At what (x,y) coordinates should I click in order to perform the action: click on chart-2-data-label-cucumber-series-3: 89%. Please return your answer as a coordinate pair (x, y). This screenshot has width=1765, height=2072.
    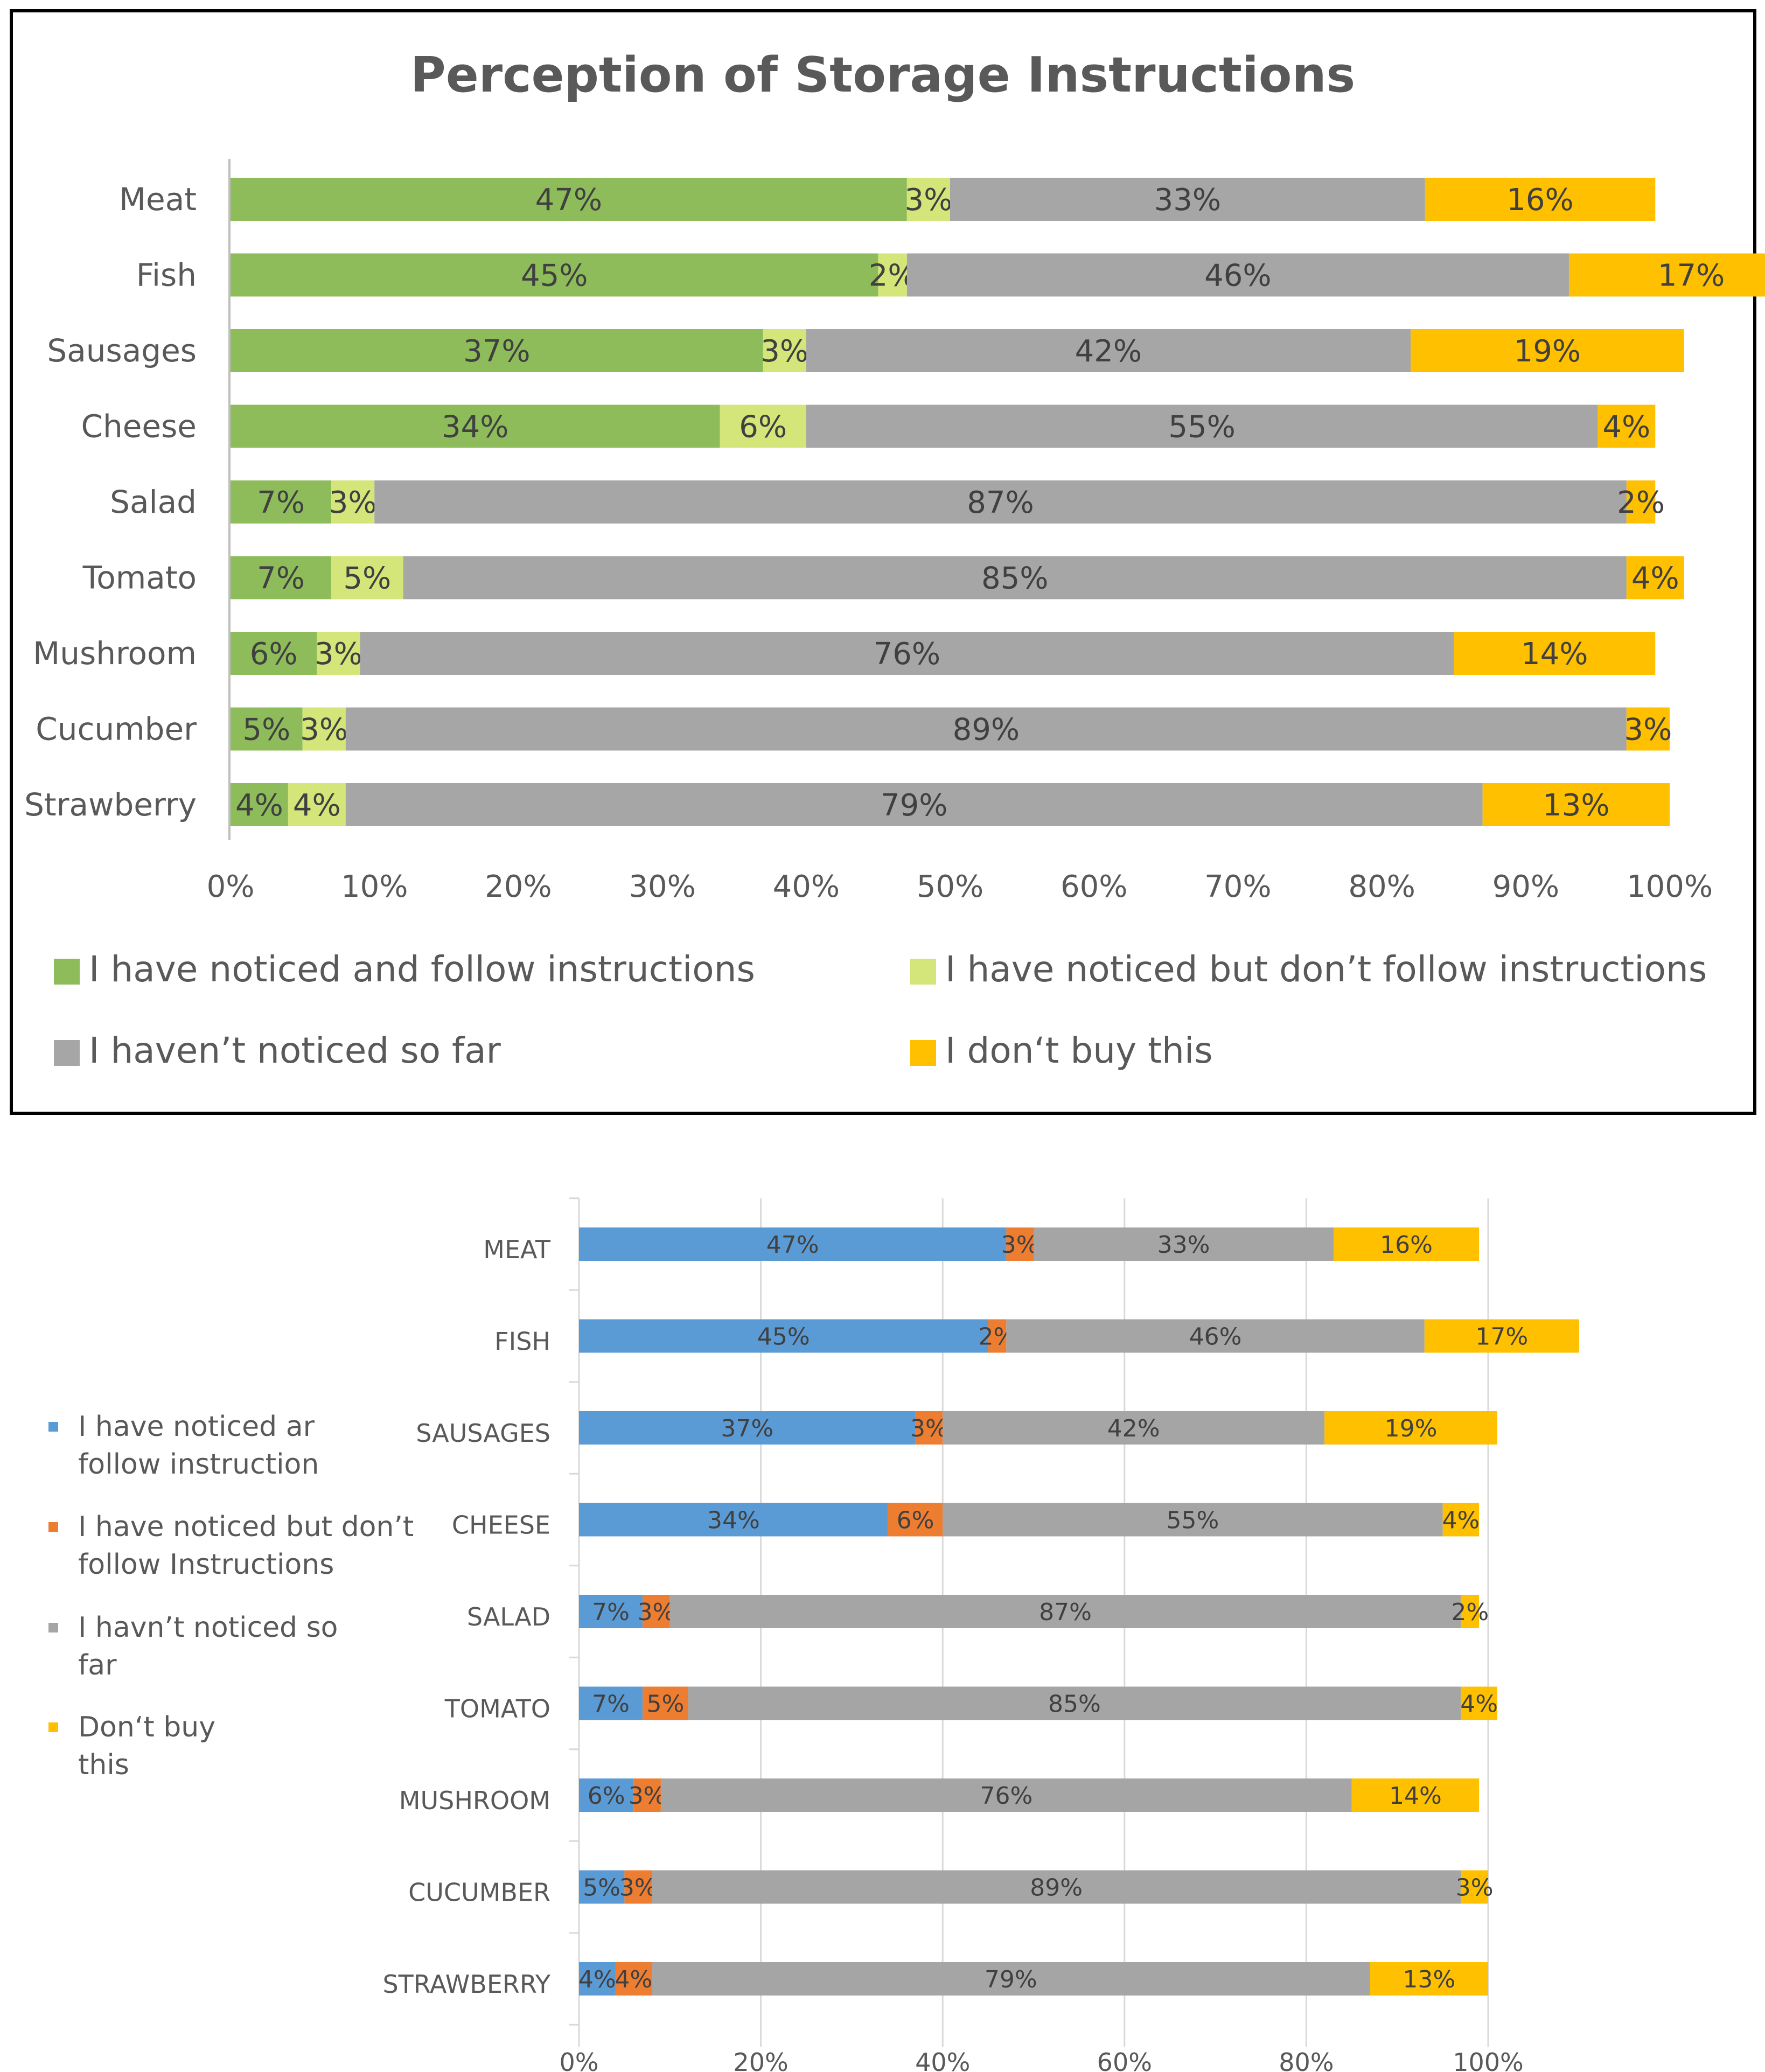
    Looking at the image, I should click on (1056, 1888).